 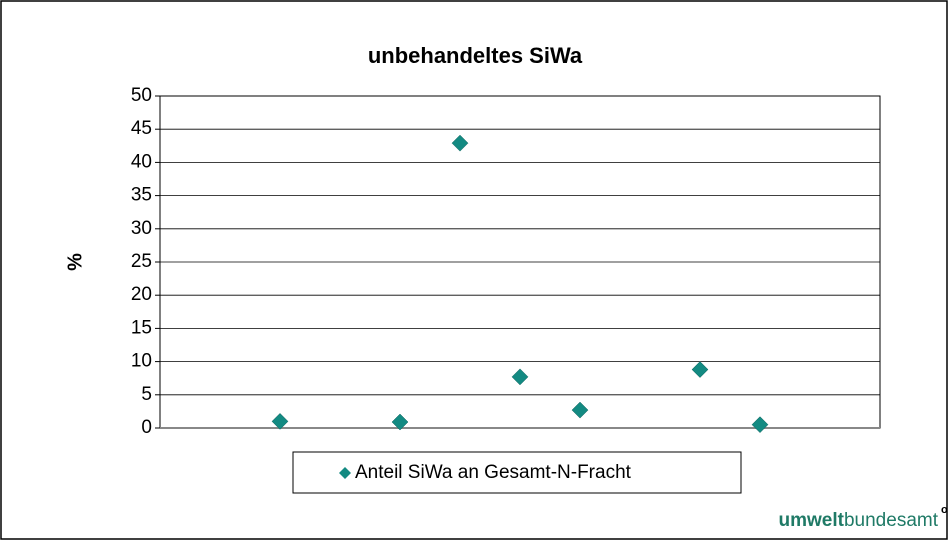 What do you see at coordinates (493, 472) in the screenshot?
I see `legend-label: Anteil SiWa an Gesamt-N-Fracht` at bounding box center [493, 472].